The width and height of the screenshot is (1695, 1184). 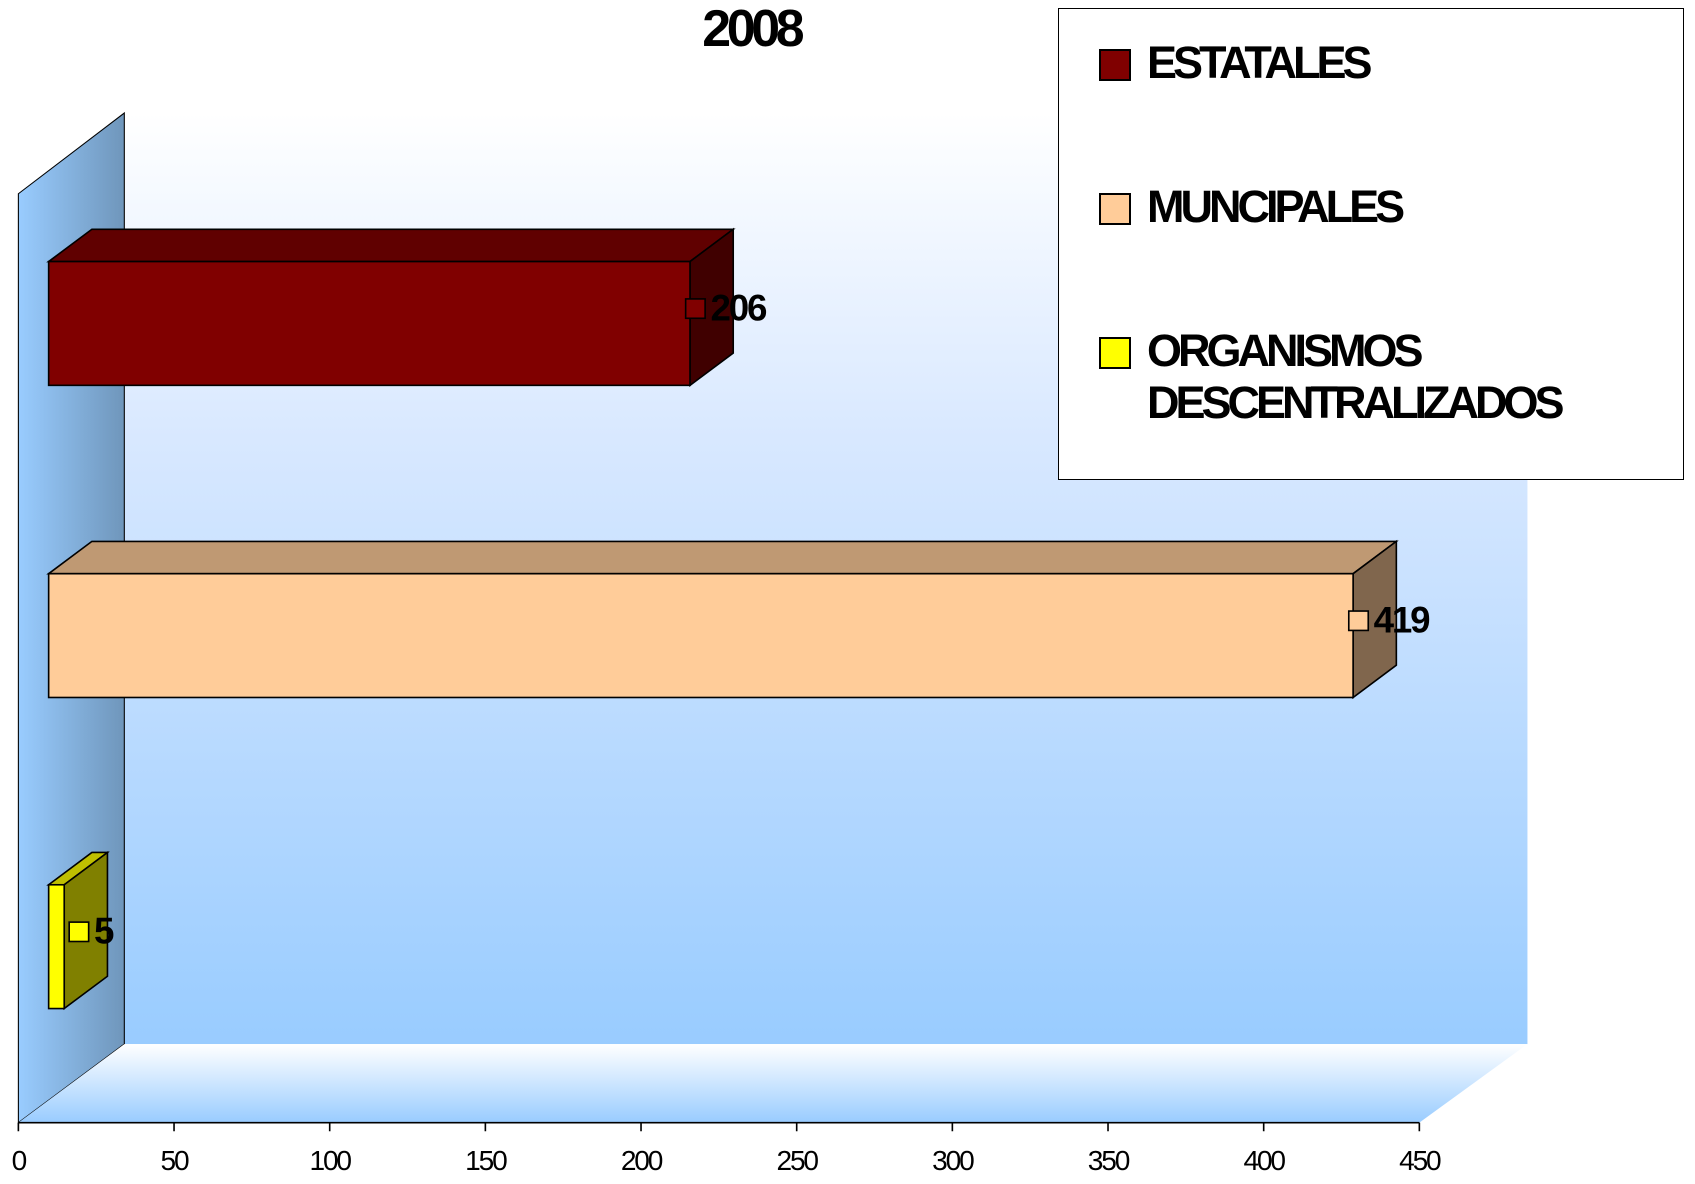 What do you see at coordinates (642, 1160) in the screenshot?
I see `x-tick-label: 200` at bounding box center [642, 1160].